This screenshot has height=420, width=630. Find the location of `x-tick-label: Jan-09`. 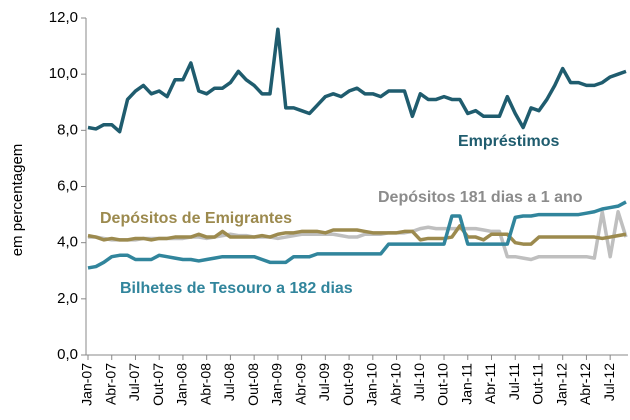

x-tick-label: Jan-09 is located at coordinates (277, 384).